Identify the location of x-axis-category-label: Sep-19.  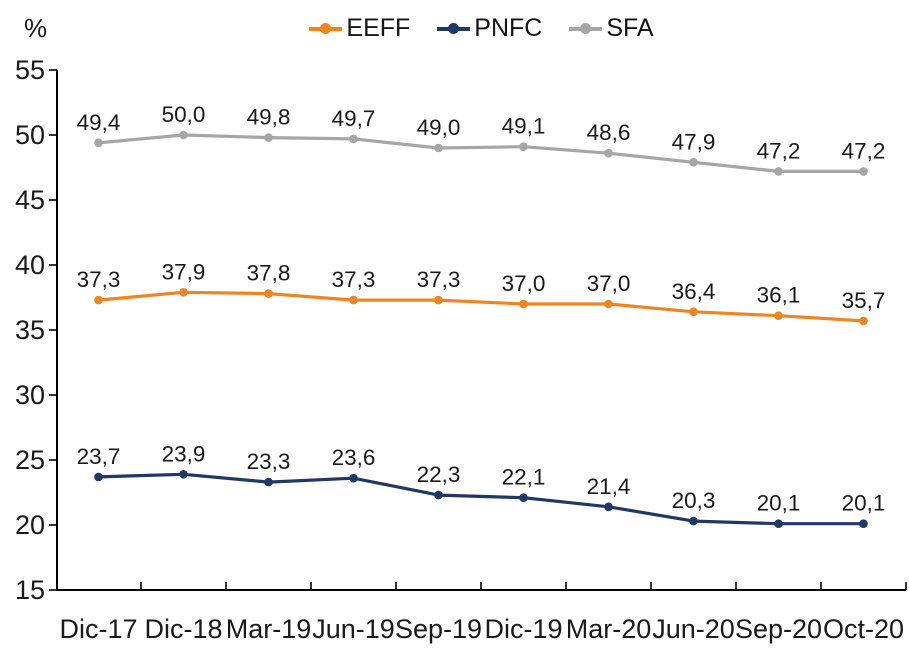
(438, 629).